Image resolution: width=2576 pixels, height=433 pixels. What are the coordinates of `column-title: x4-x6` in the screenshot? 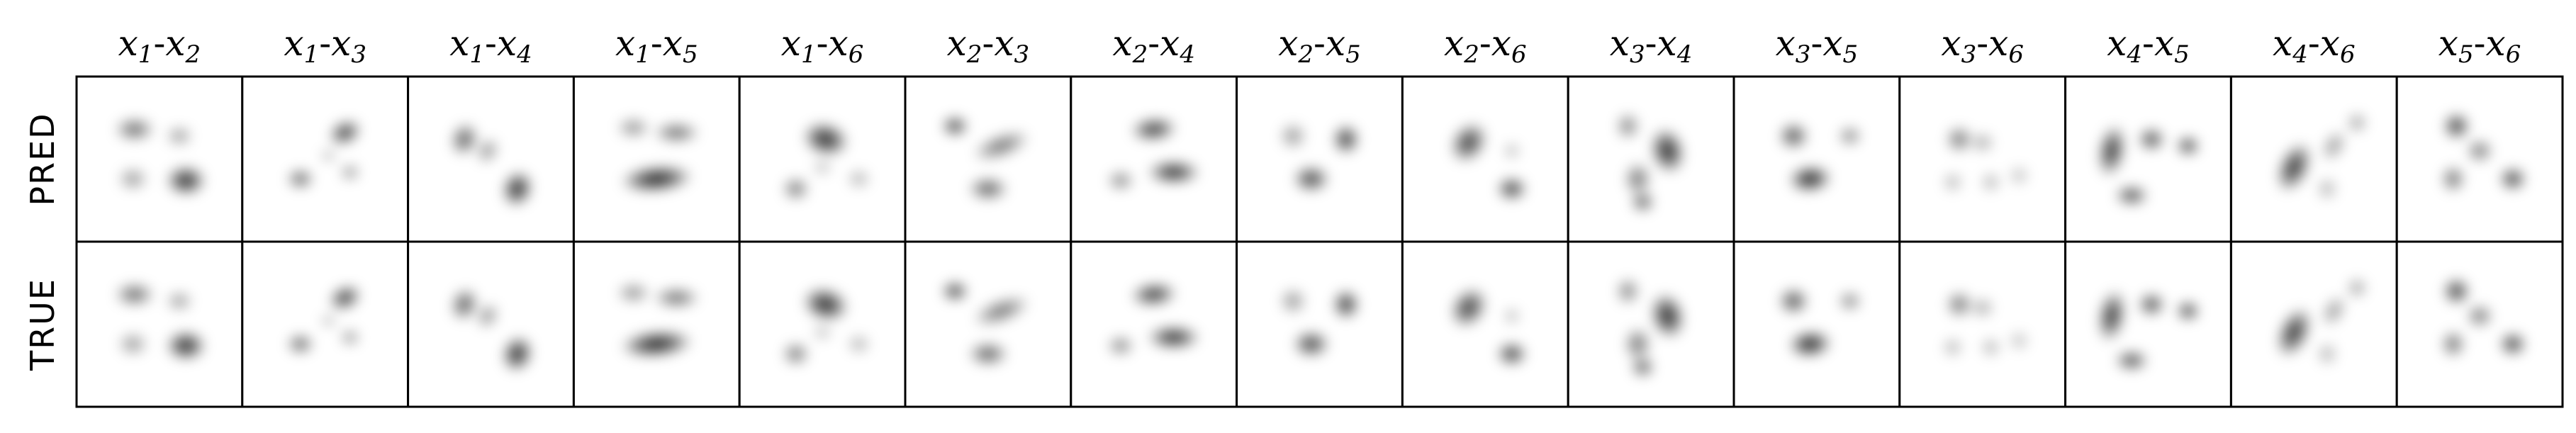 It's located at (2315, 46).